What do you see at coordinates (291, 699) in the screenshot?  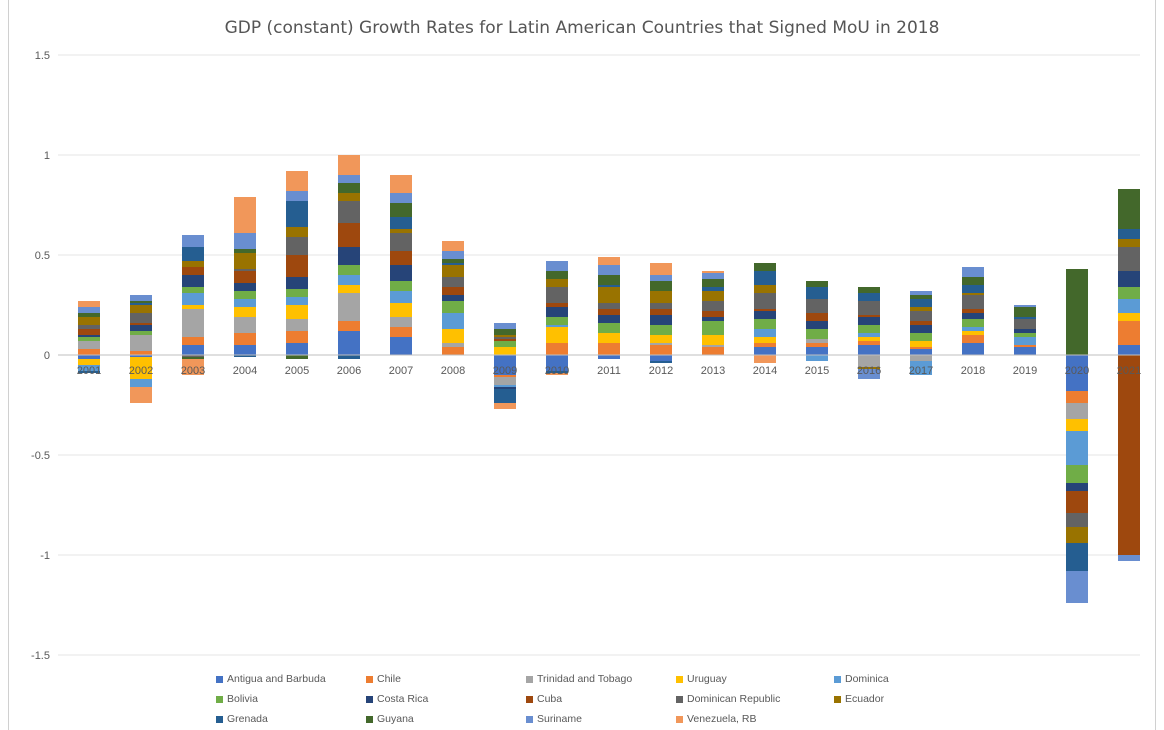 I see `legend-item: Bolivia` at bounding box center [291, 699].